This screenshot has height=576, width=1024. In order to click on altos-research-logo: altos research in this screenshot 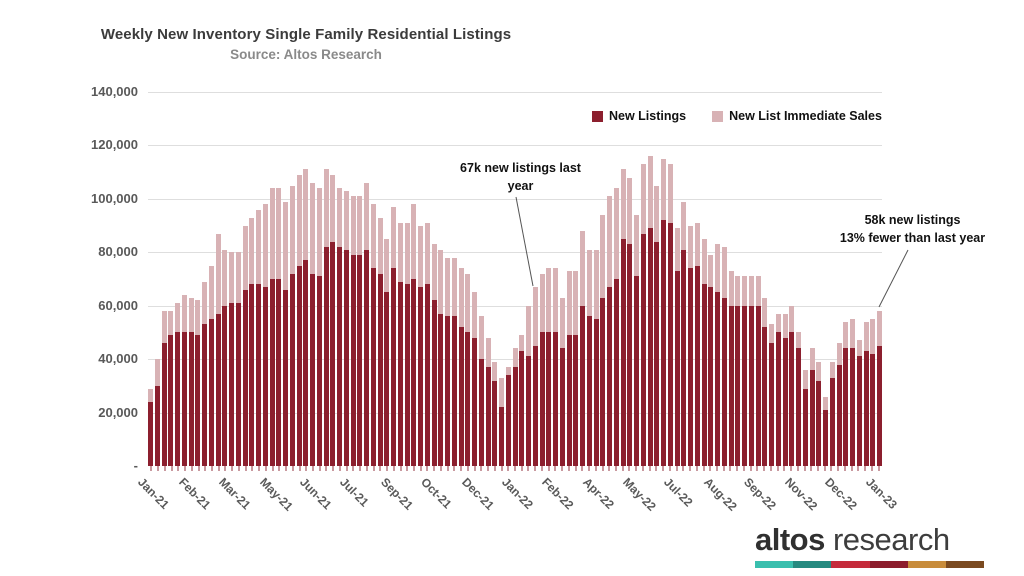, I will do `click(871, 545)`.